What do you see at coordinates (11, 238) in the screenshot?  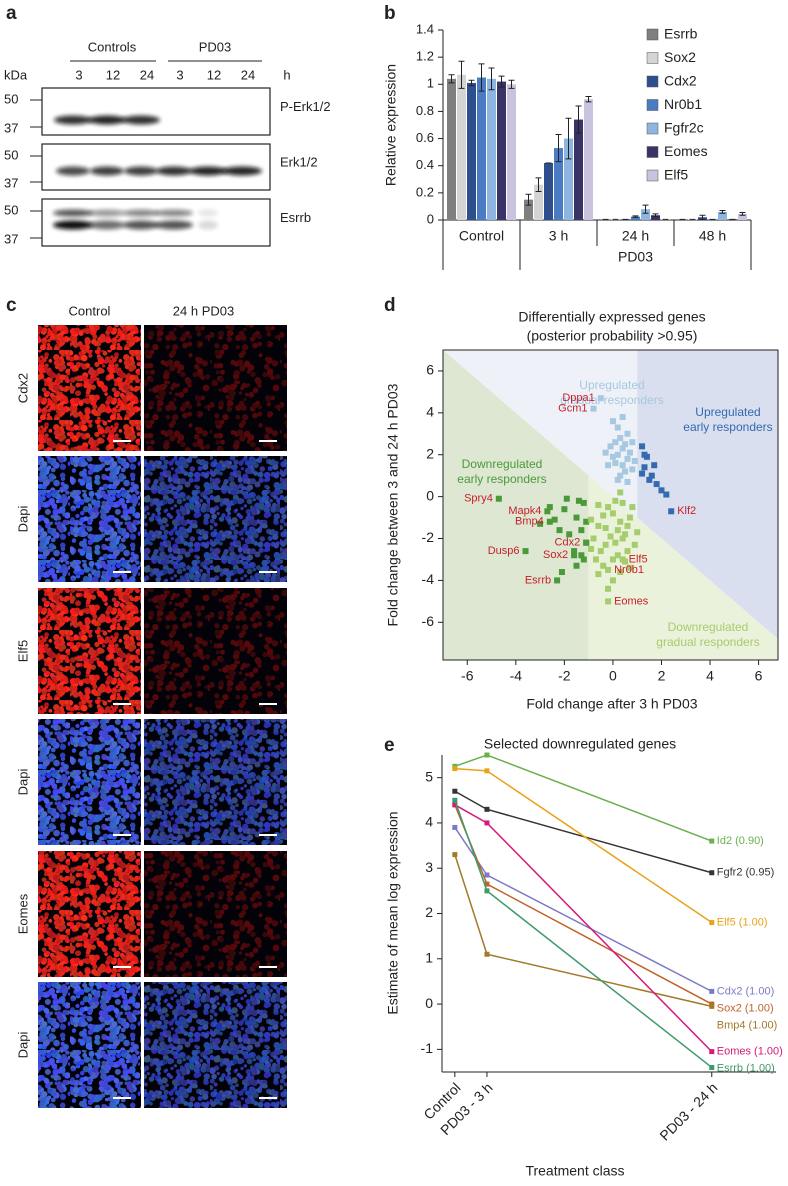 I see `marker-label: 37` at bounding box center [11, 238].